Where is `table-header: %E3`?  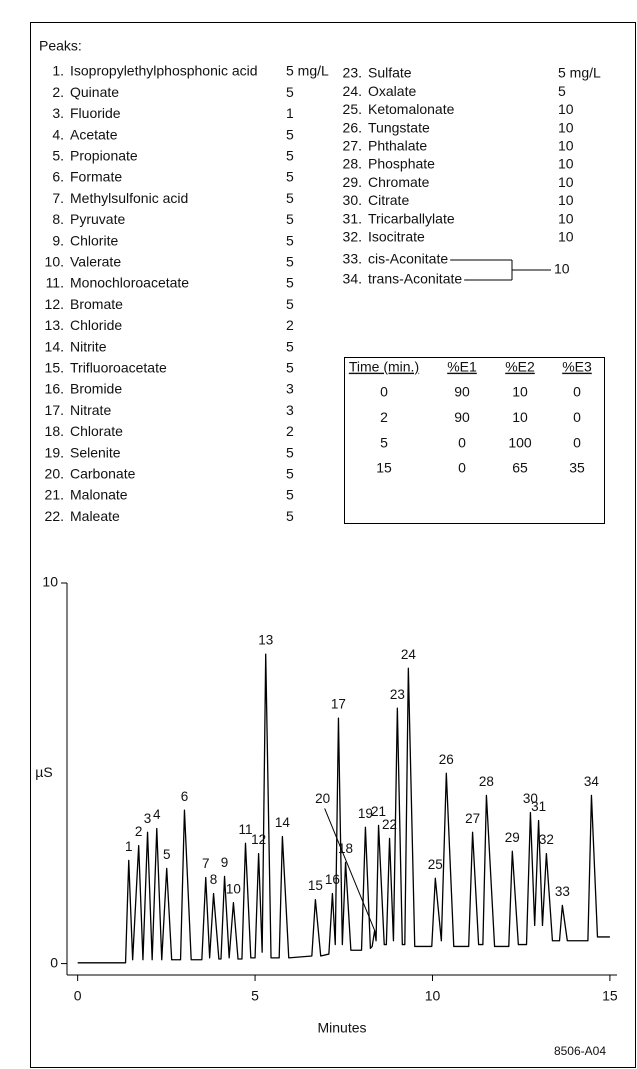 table-header: %E3 is located at coordinates (577, 367).